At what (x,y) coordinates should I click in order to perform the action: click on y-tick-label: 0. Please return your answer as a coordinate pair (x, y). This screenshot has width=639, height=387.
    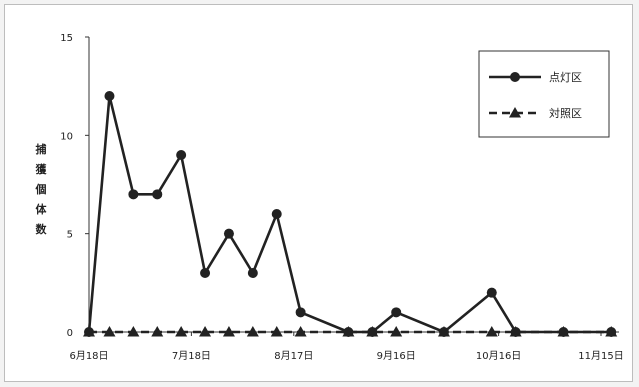
    Looking at the image, I should click on (70, 333).